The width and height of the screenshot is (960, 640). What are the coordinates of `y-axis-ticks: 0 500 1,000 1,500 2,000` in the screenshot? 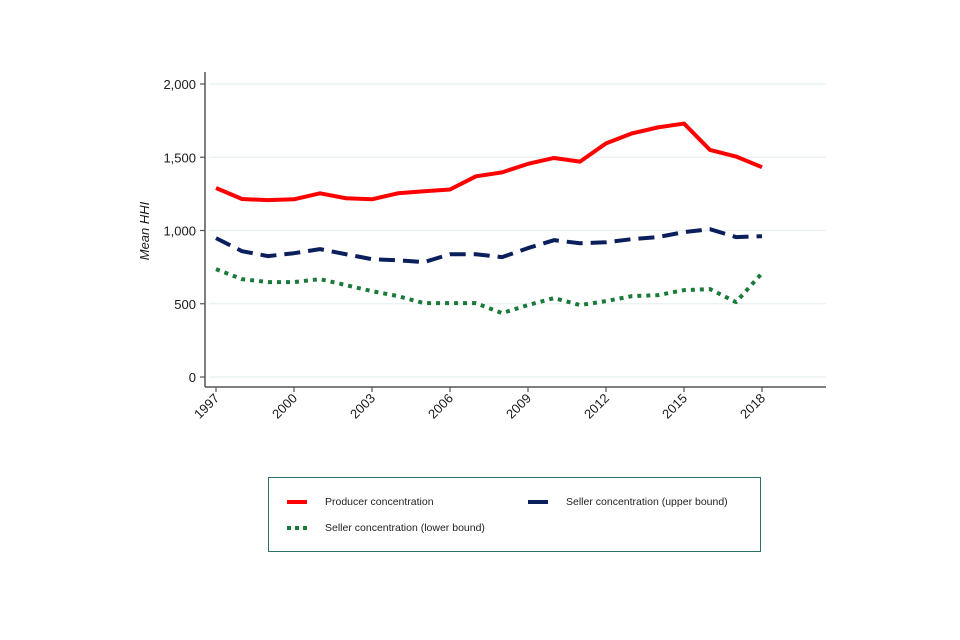 It's located at (184, 231).